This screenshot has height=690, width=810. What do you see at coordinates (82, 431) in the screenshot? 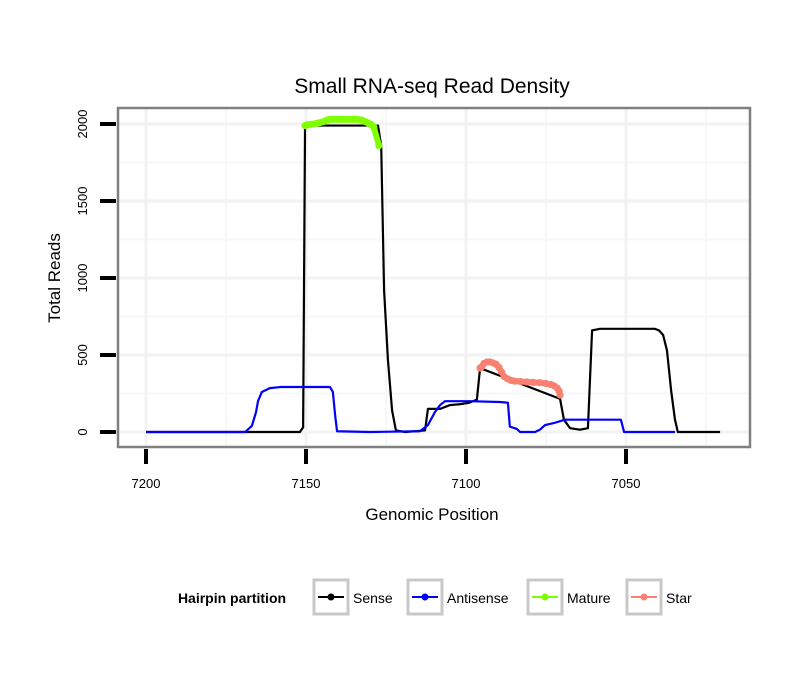
I see `y-tick-label: 0` at bounding box center [82, 431].